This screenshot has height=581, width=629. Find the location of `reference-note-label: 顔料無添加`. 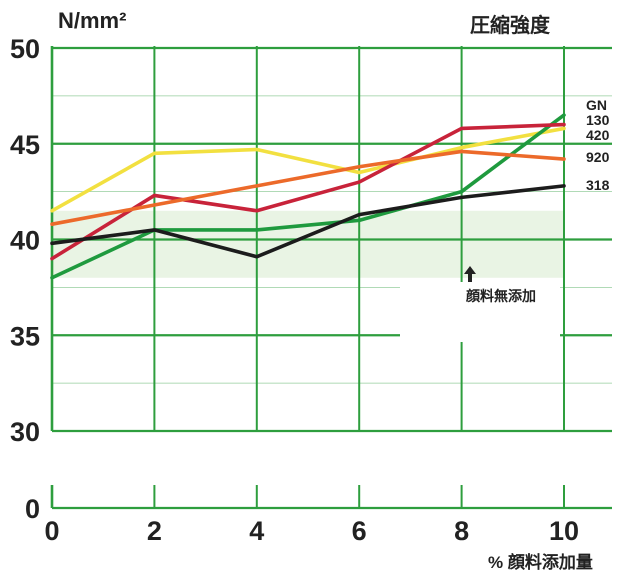

reference-note-label: 顔料無添加 is located at coordinates (500, 296).